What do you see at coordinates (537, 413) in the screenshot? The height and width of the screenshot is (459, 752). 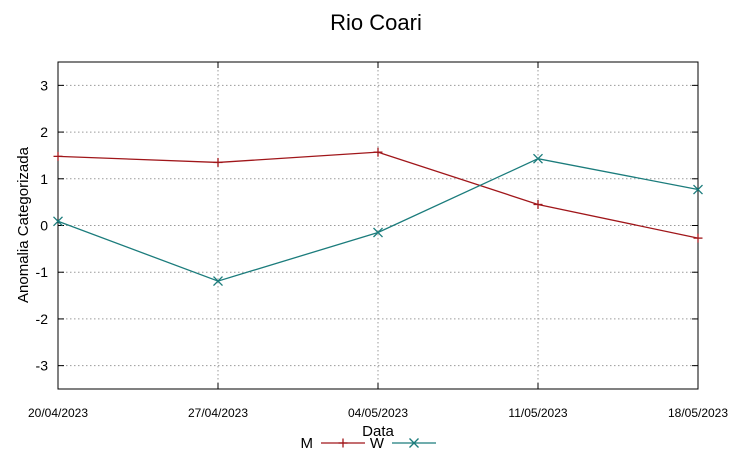 I see `x-tick-label: 11/05/2023` at bounding box center [537, 413].